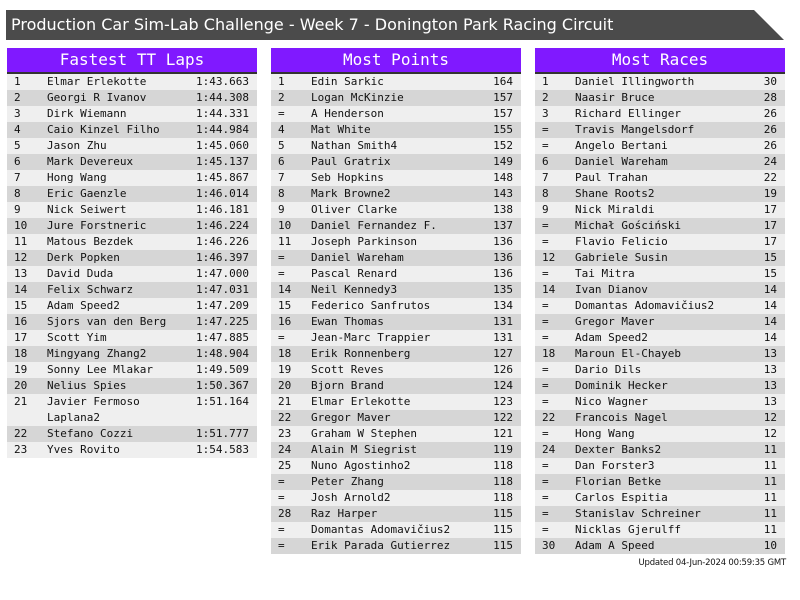  What do you see at coordinates (351, 497) in the screenshot?
I see `name-cell: Josh Arnold2` at bounding box center [351, 497].